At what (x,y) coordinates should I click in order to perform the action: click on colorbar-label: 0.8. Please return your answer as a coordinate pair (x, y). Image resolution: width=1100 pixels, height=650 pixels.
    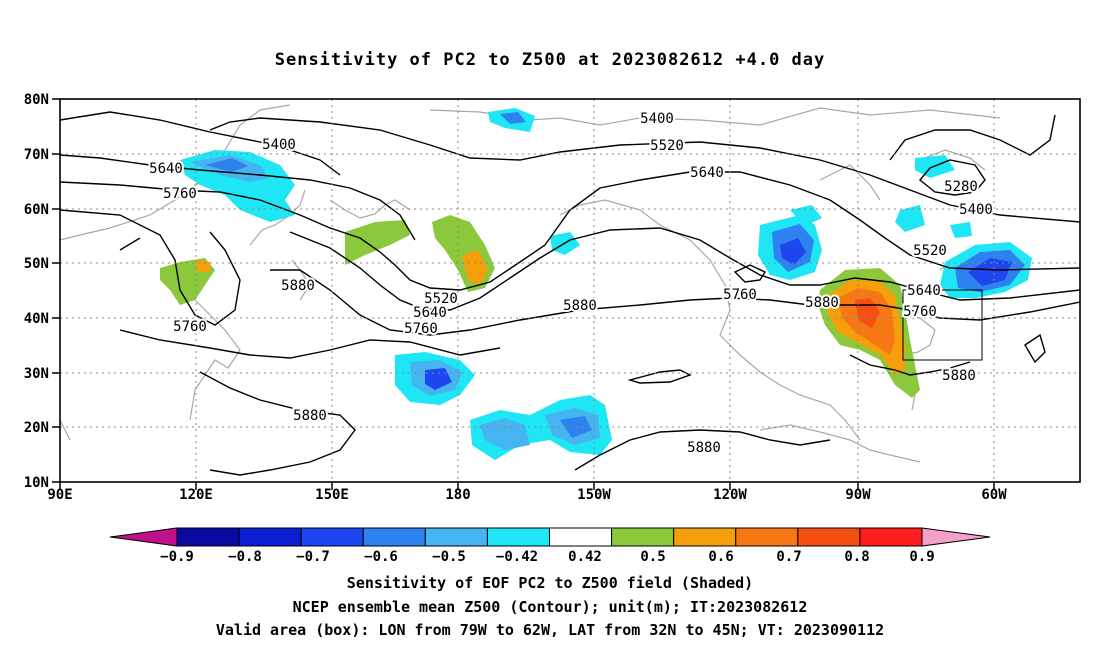
    Looking at the image, I should click on (856, 557).